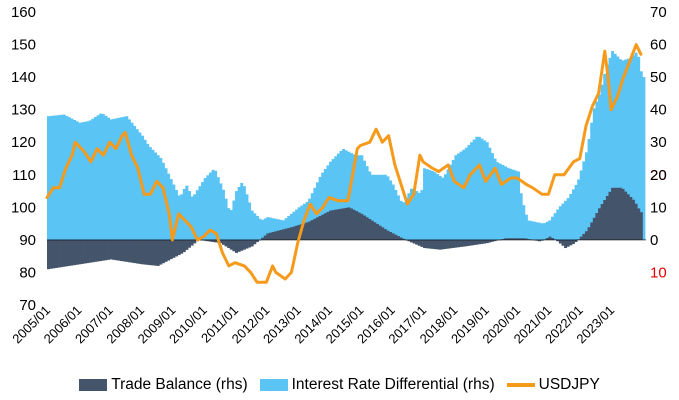  Describe the element at coordinates (377, 385) in the screenshot. I see `legend-item-ird: Interest Rate Differential (rhs)` at that location.